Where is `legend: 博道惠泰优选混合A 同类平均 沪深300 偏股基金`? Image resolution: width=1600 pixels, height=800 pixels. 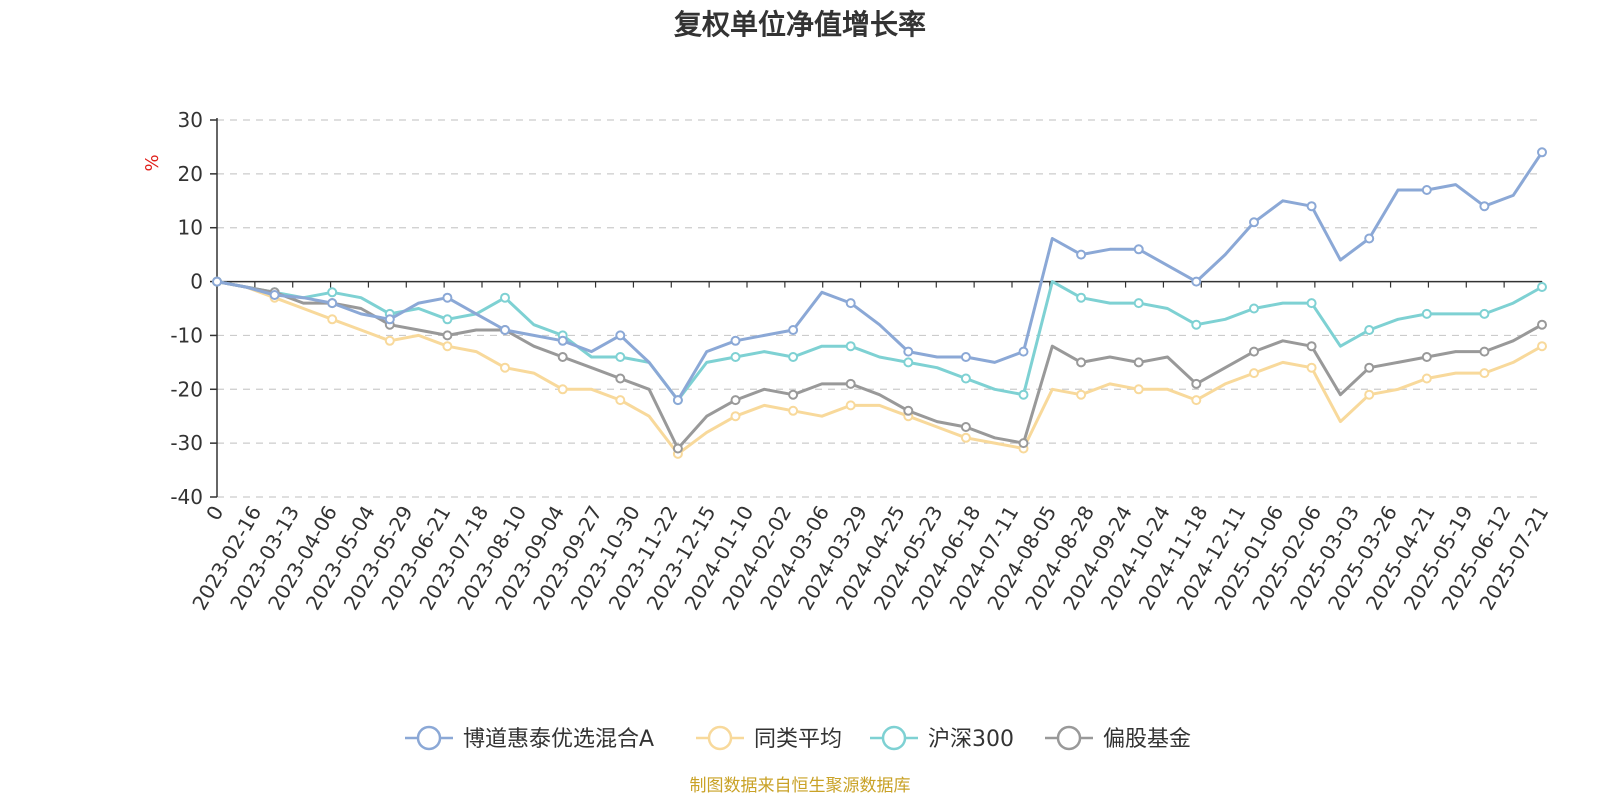 legend: 博道惠泰优选混合A 同类平均 沪深300 偏股基金 is located at coordinates (798, 738).